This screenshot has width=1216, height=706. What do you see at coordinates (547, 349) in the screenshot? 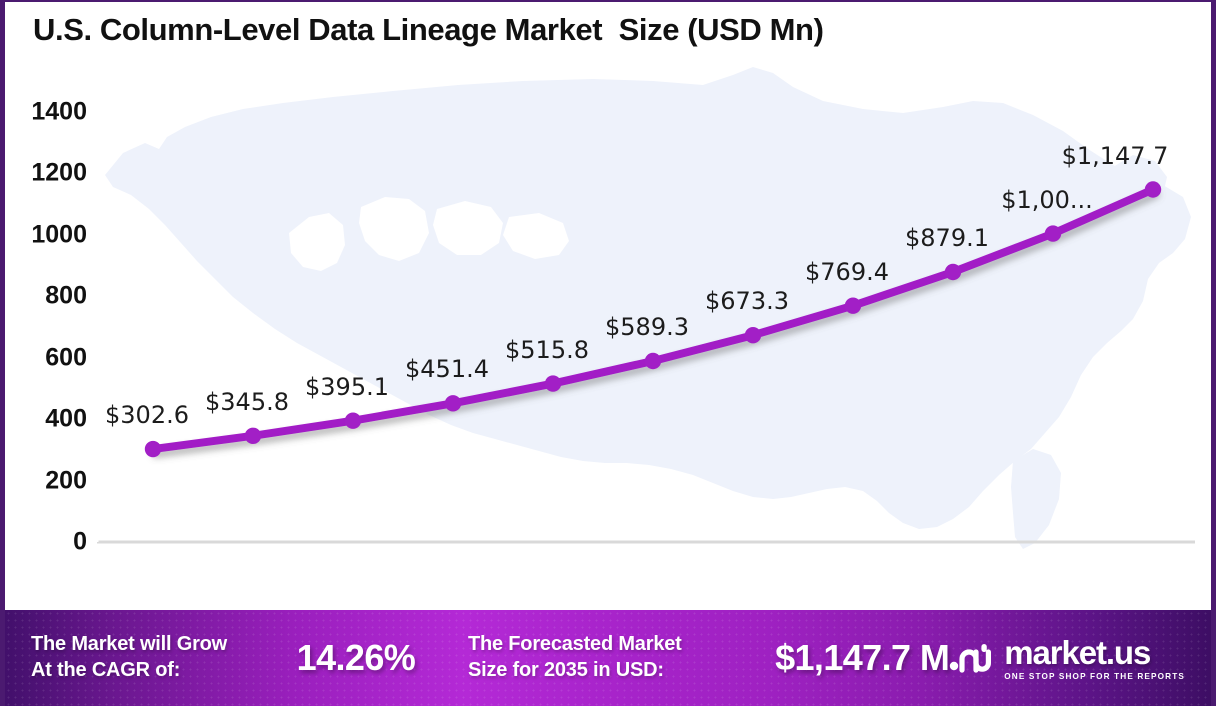
I see `data-point-label: $515.8` at bounding box center [547, 349].